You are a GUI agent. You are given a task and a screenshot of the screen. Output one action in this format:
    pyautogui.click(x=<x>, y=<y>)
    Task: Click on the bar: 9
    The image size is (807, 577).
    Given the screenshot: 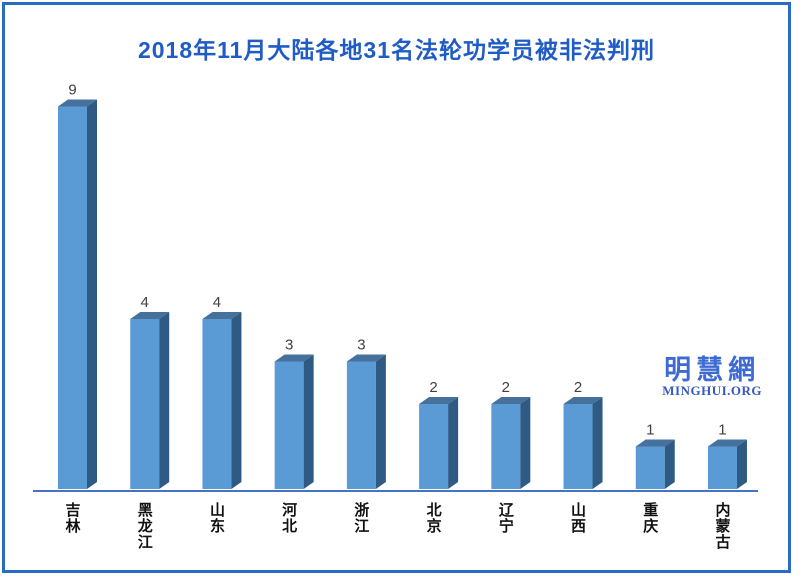 What is the action you would take?
    pyautogui.click(x=77, y=285)
    